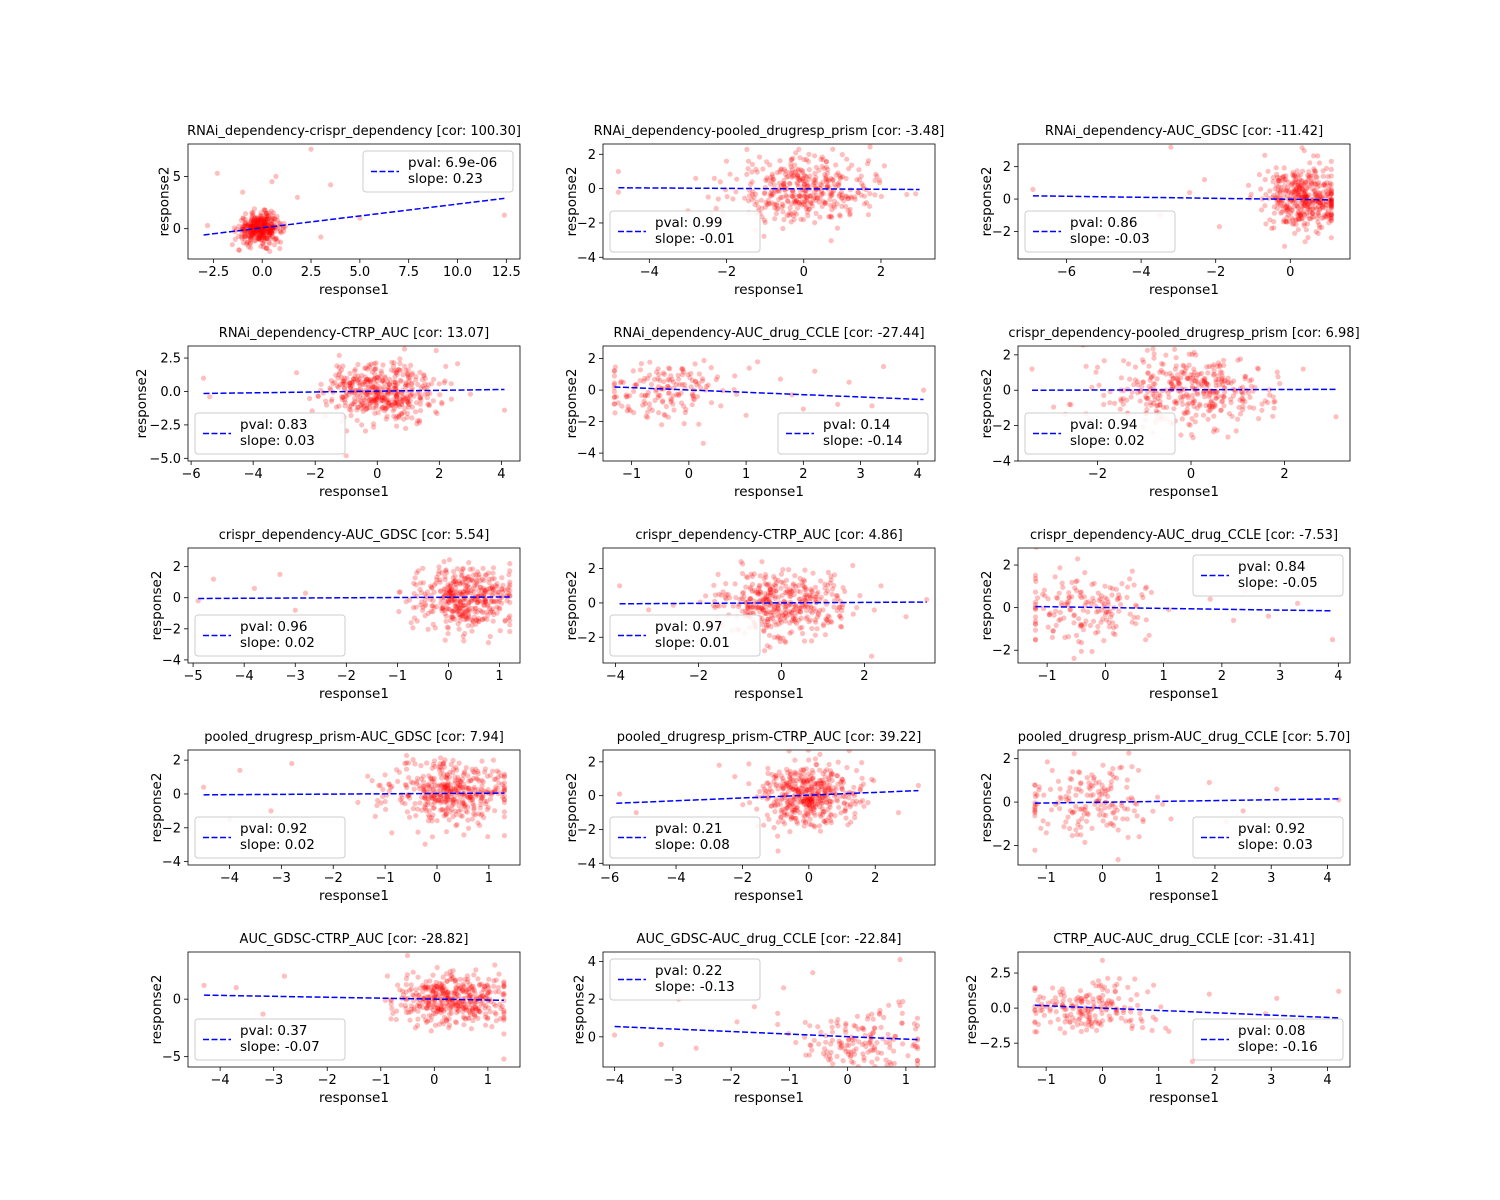 This screenshot has width=1500, height=1200. I want to click on y-tick-label: −2, so click(171, 629).